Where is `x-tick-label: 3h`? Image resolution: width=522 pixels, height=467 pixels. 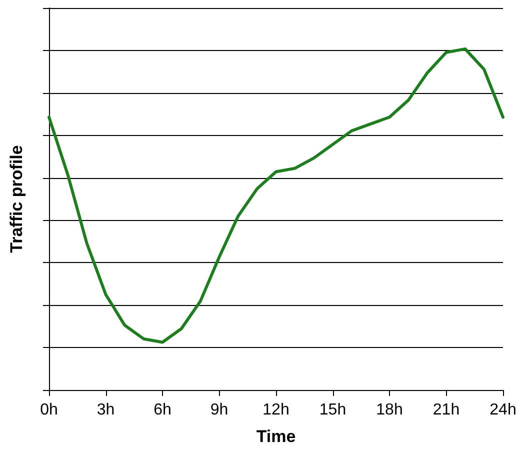 x-tick-label: 3h is located at coordinates (105, 410).